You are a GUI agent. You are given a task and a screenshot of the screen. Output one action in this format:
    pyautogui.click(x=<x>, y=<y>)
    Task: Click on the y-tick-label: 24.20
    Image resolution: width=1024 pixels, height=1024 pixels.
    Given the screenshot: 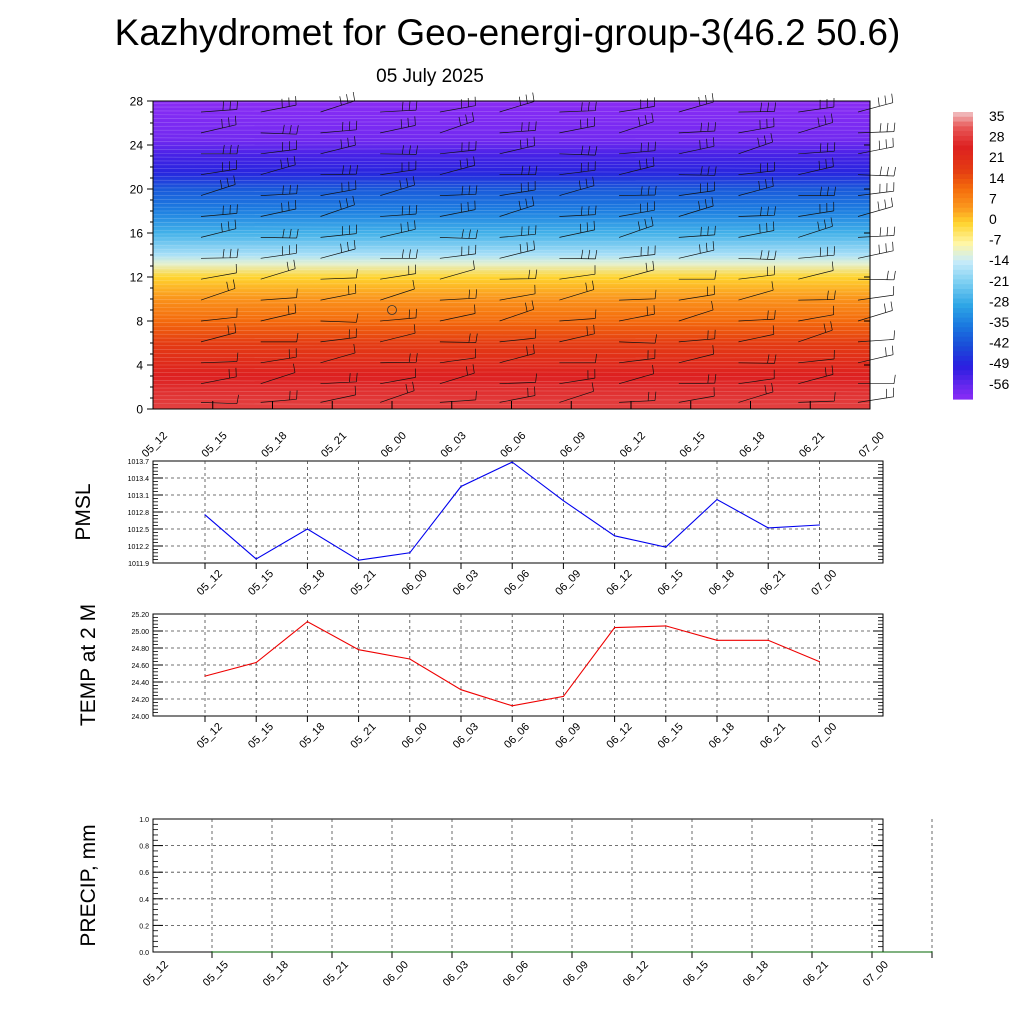 What is the action you would take?
    pyautogui.click(x=140, y=700)
    